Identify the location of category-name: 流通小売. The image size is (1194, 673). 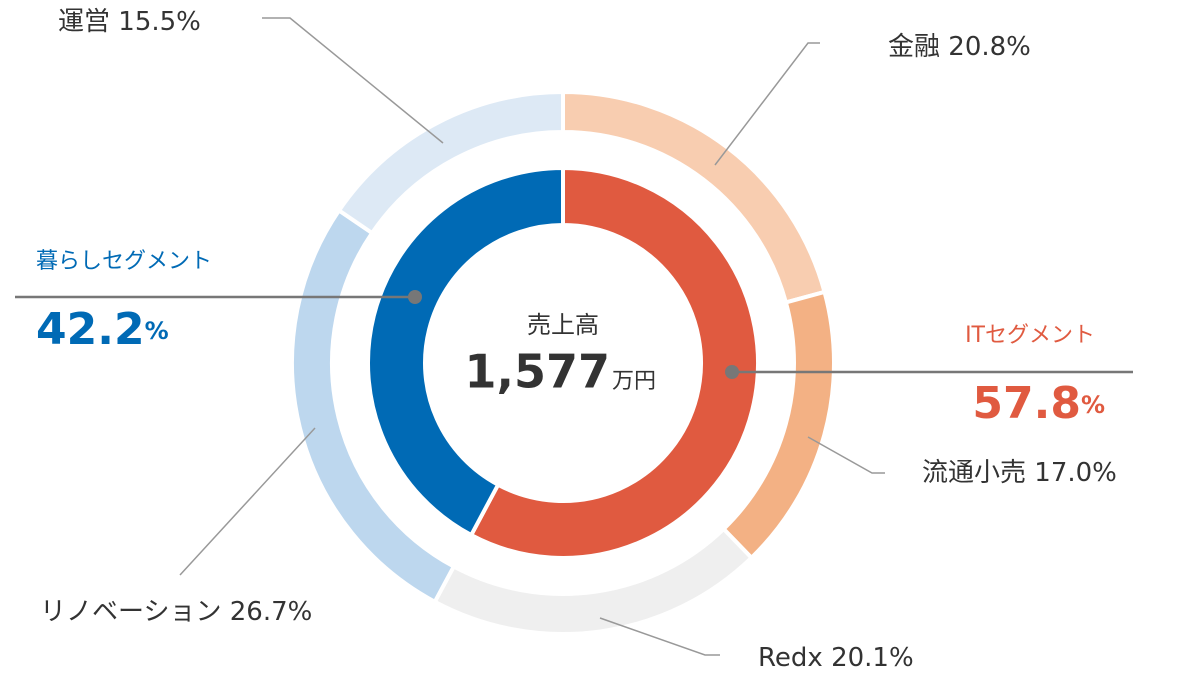
(974, 473).